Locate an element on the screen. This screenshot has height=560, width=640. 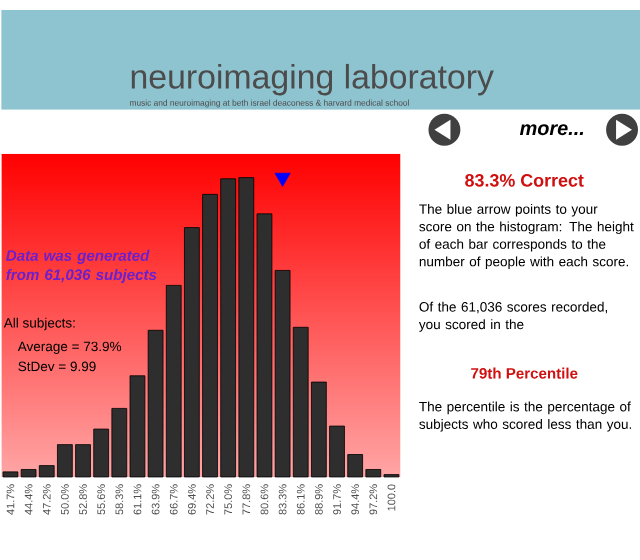
text: 83.3% Correct is located at coordinates (524, 180).